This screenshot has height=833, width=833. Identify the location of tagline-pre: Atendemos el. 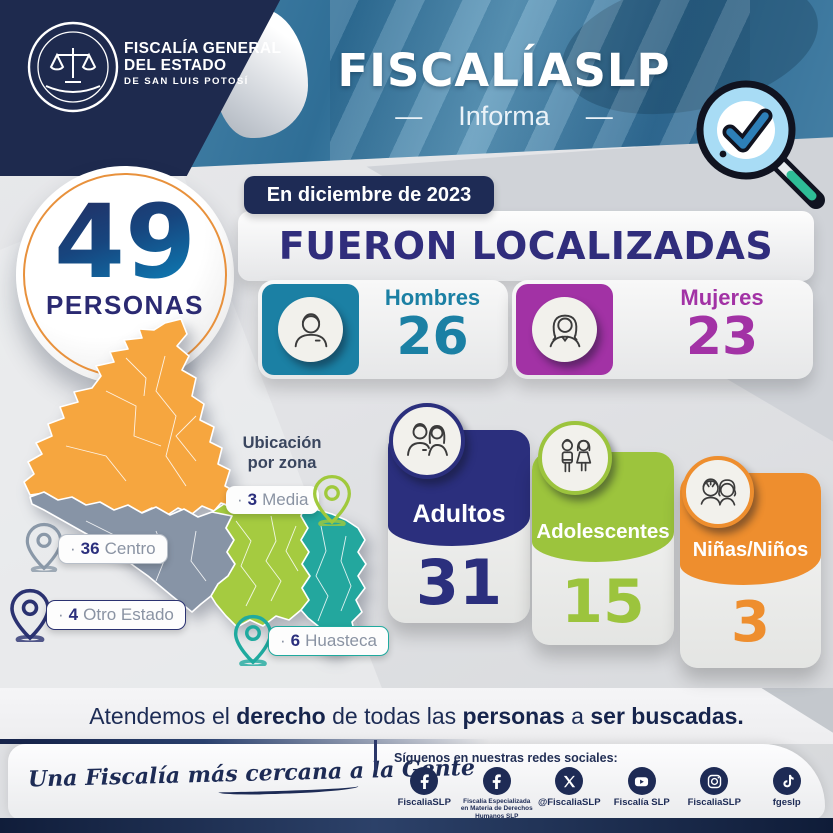
(163, 715).